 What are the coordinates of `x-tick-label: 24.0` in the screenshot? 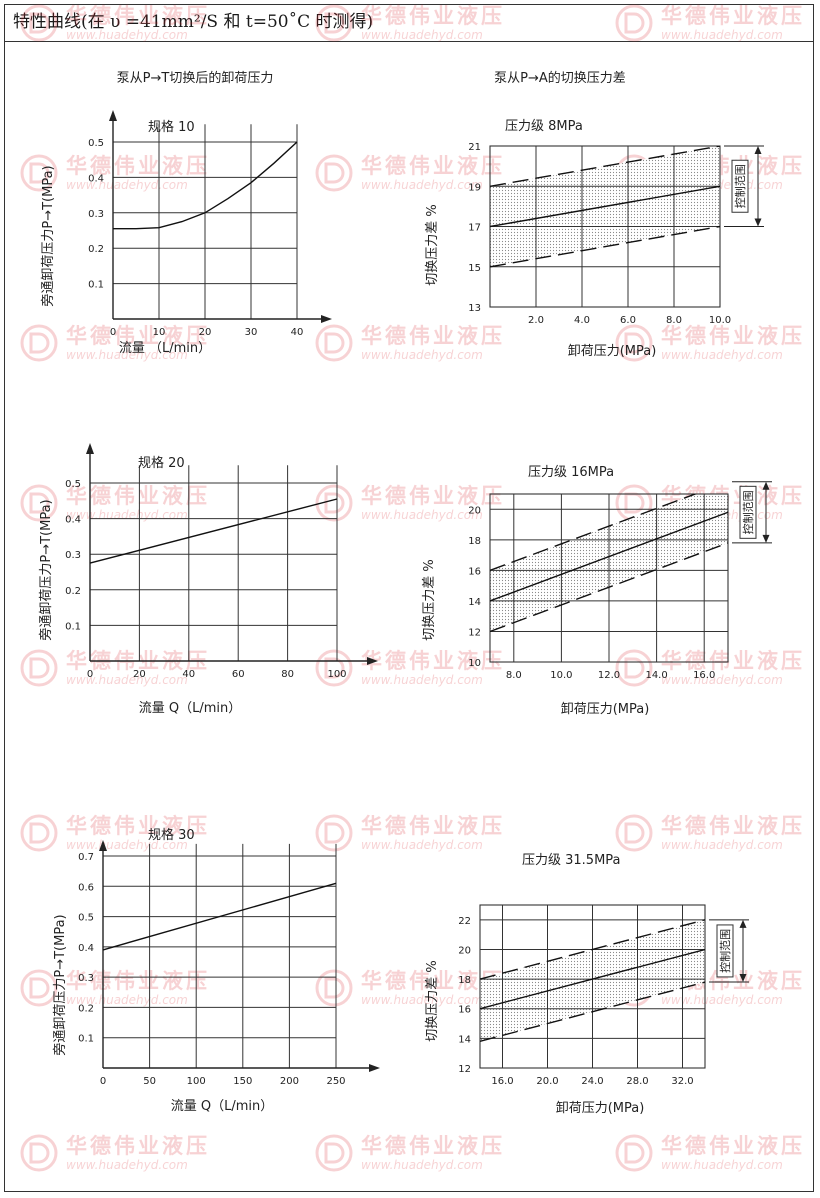 It's located at (592, 1081).